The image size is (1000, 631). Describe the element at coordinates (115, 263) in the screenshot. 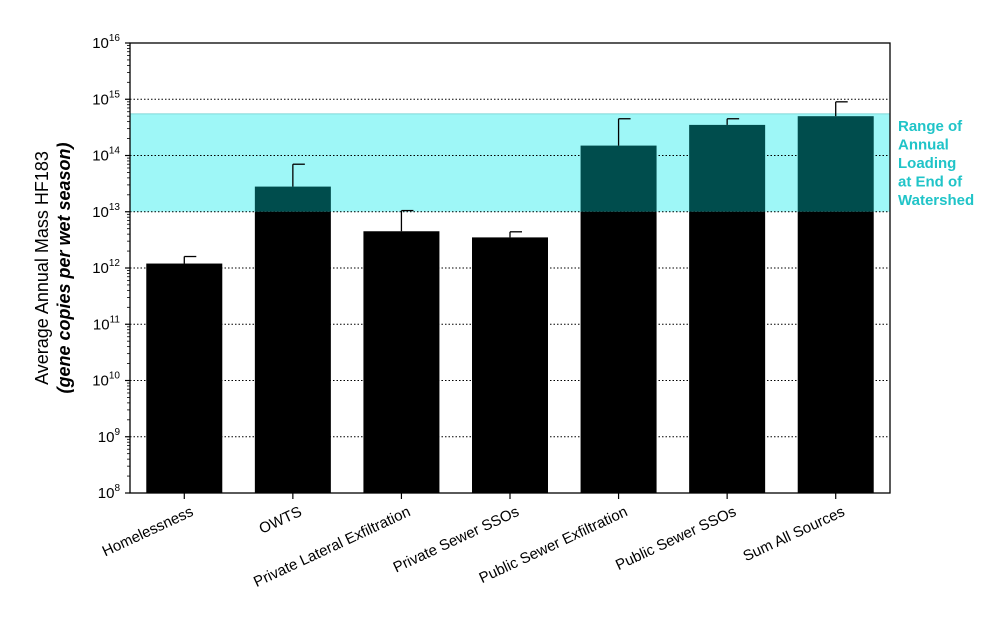

I see `y-tick-label-exponent: 12` at that location.